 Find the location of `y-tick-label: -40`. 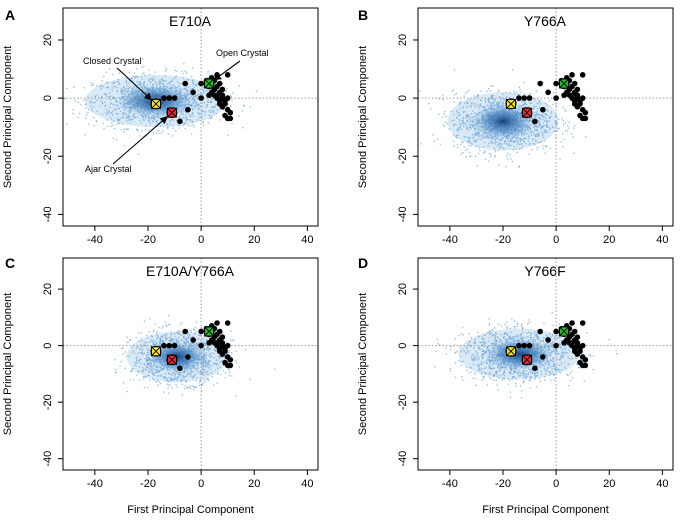

y-tick-label: -40 is located at coordinates (48, 459).